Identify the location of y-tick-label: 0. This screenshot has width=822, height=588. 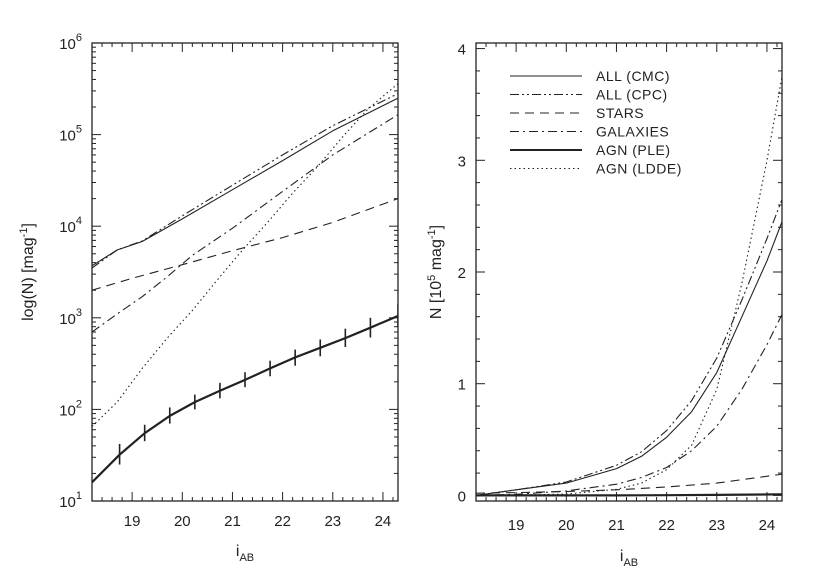
(462, 496).